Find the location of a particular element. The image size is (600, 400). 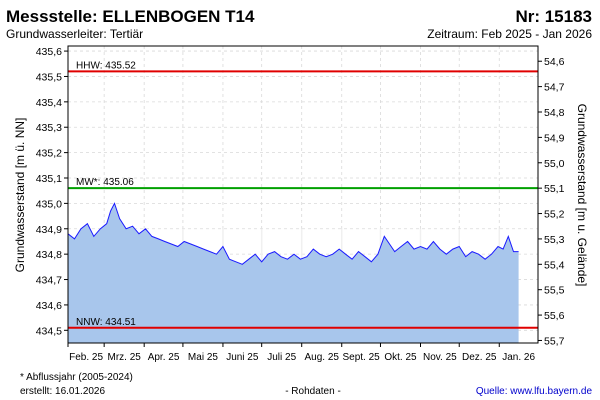

x-tick-label: Apr. 25 is located at coordinates (164, 357).